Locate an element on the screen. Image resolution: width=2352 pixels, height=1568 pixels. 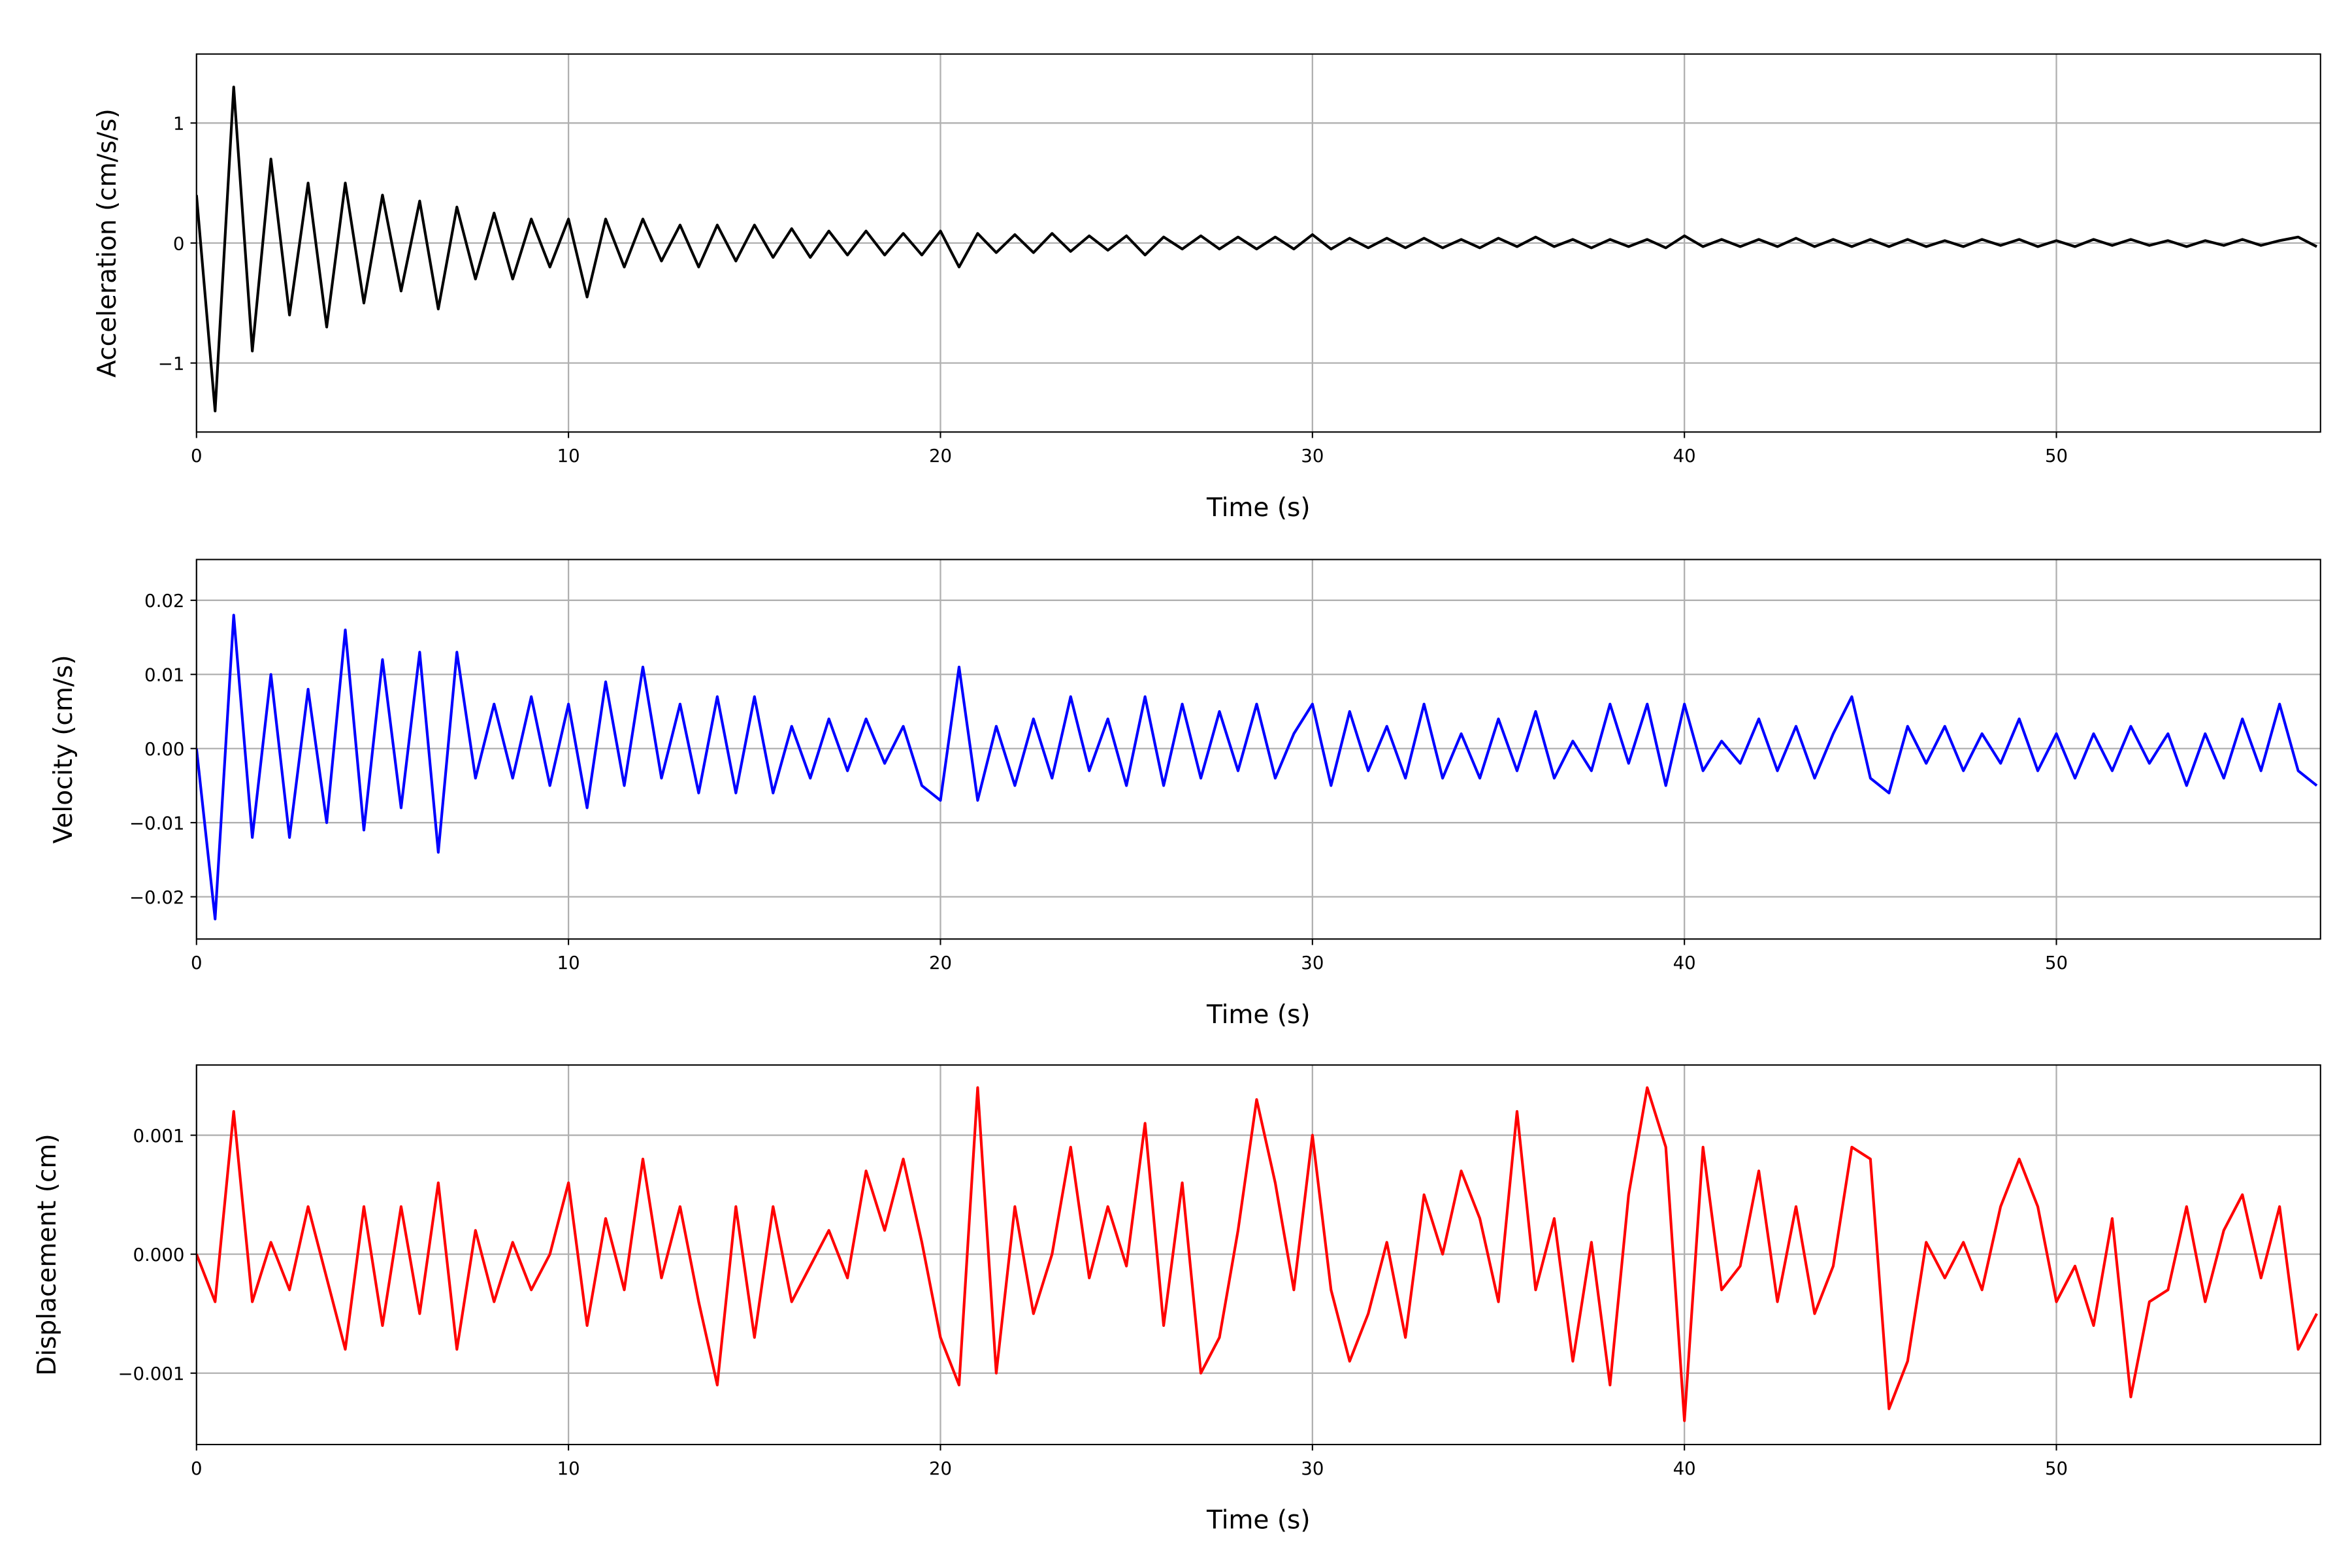
y-axis-label: Acceleration (cm/s/s) is located at coordinates (107, 243).